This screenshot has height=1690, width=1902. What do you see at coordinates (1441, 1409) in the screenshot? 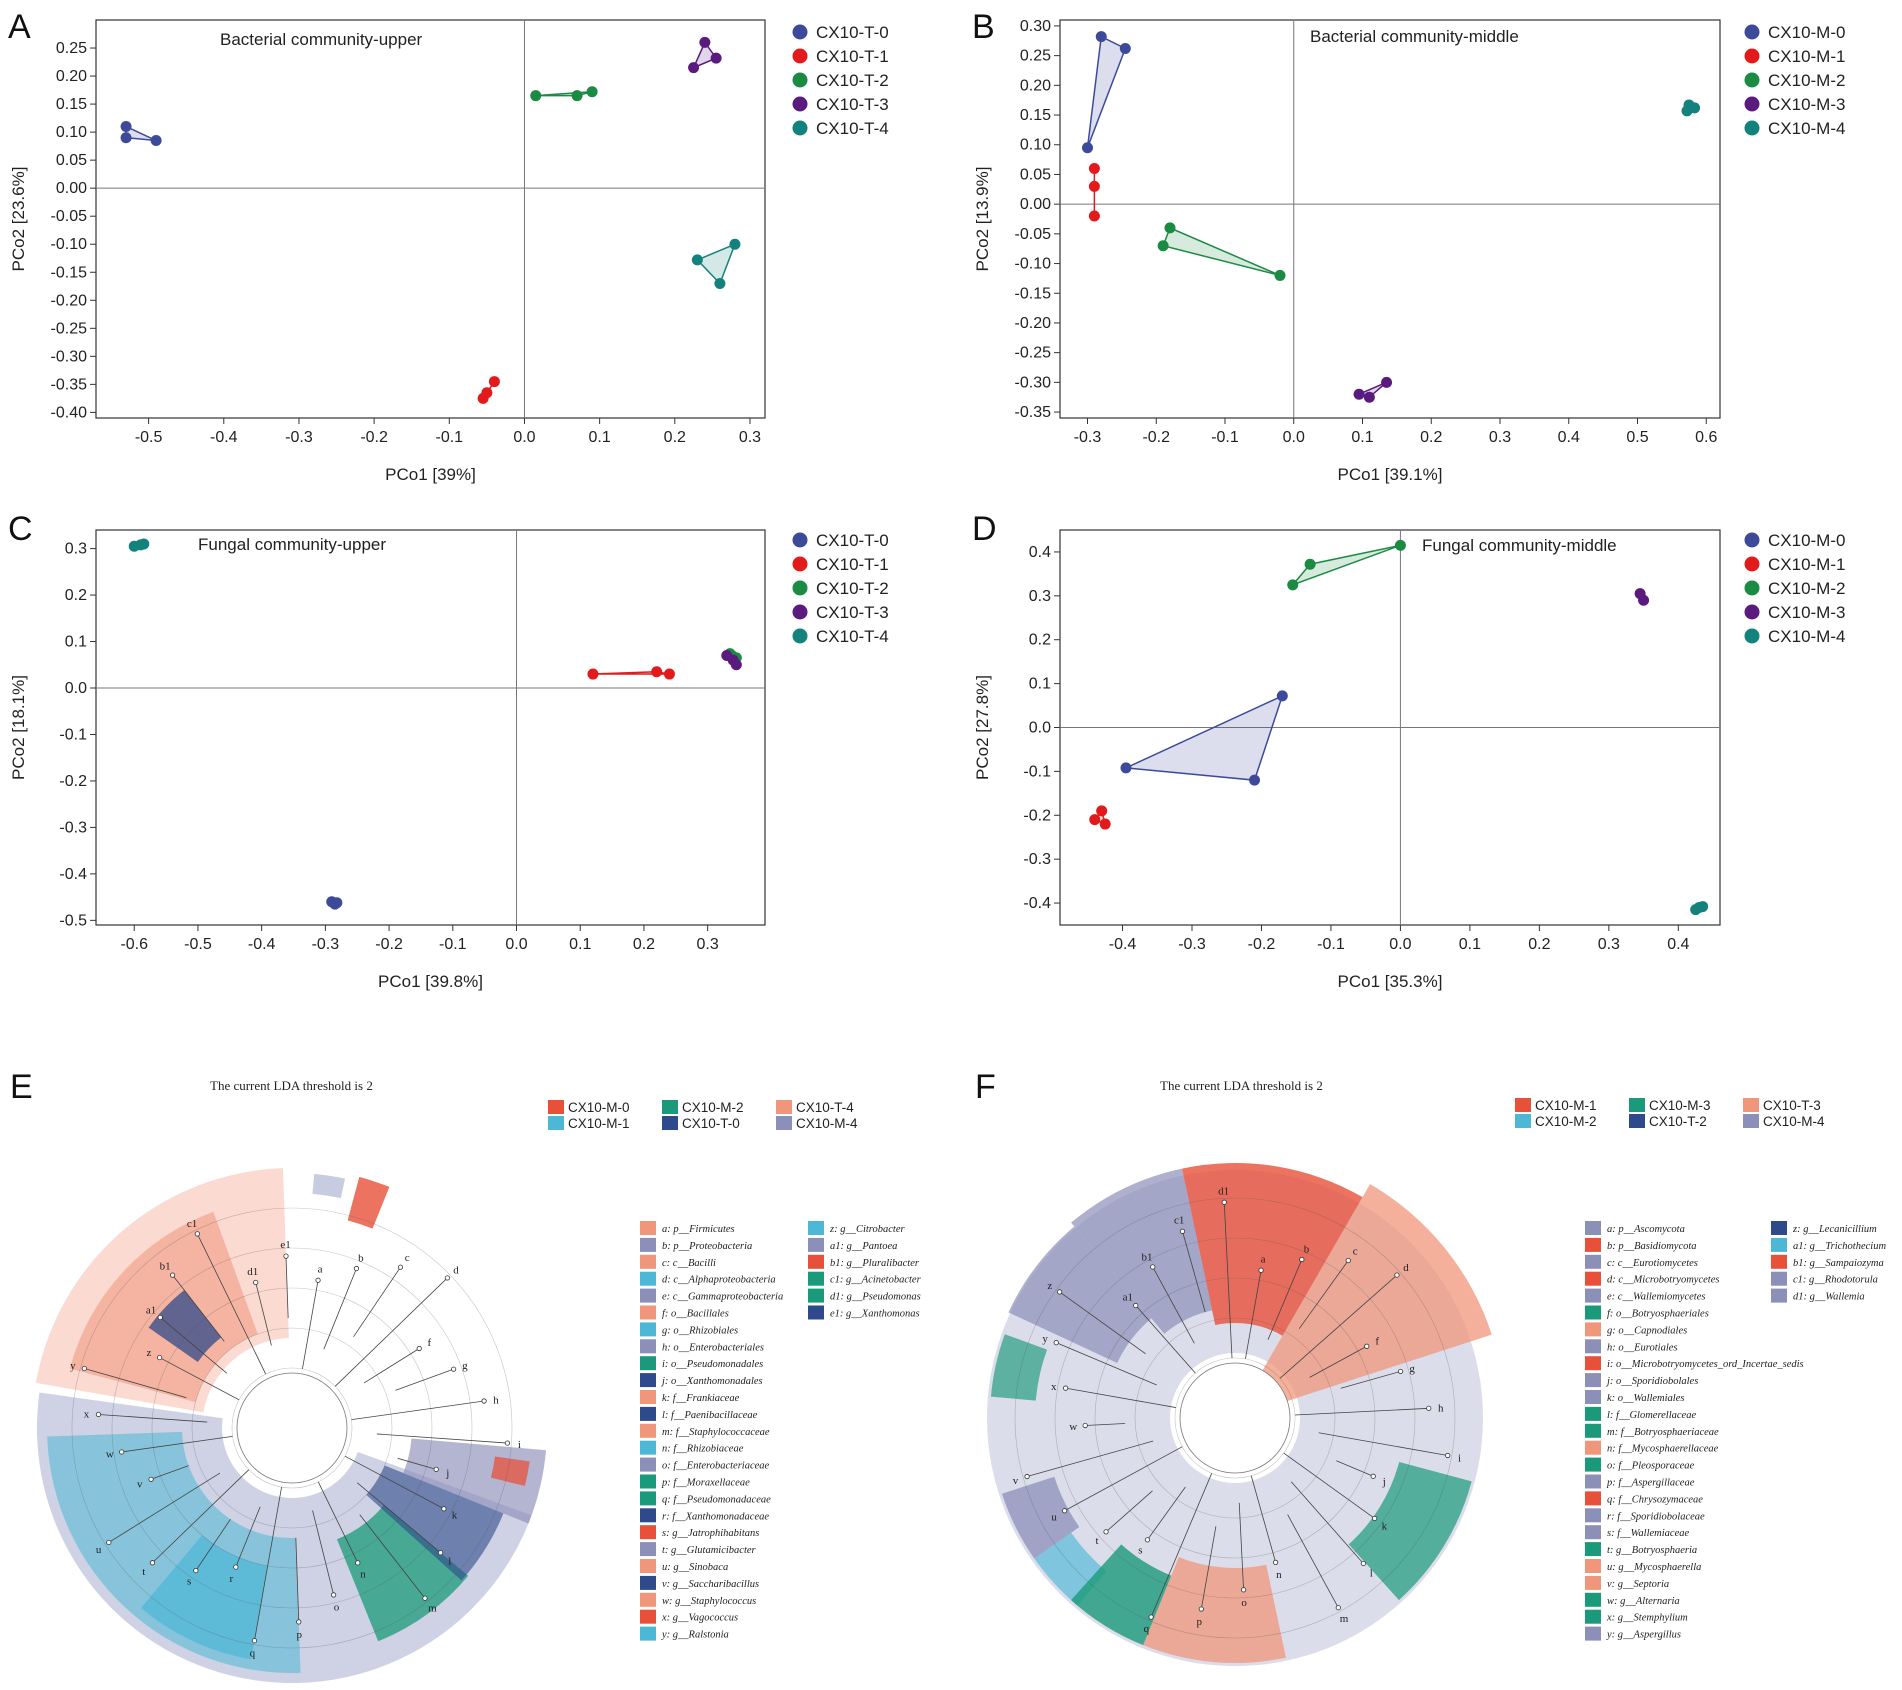
I see `node-label: h` at bounding box center [1441, 1409].